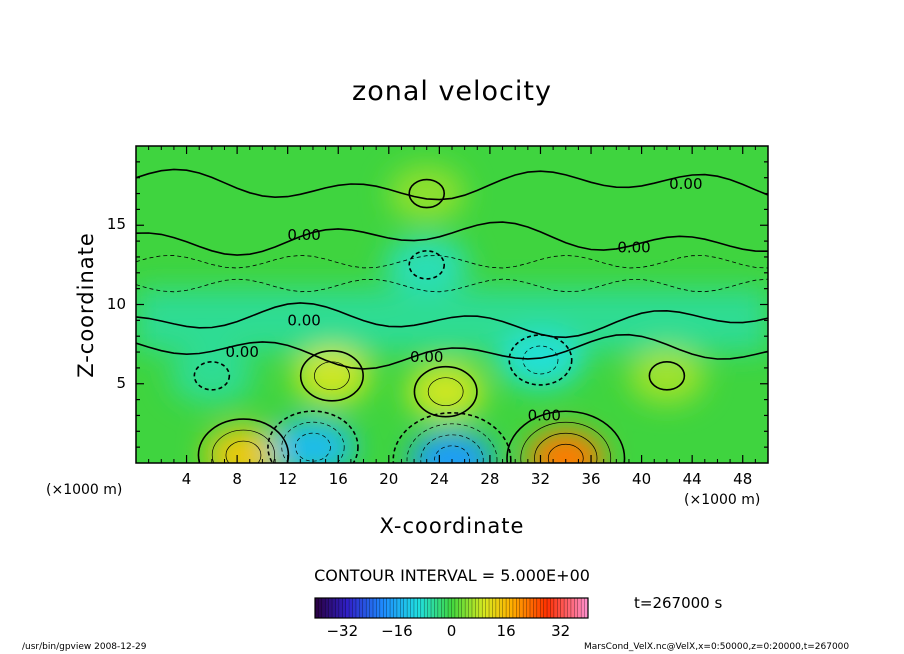  What do you see at coordinates (685, 184) in the screenshot?
I see `contour-label-0: 0.00` at bounding box center [685, 184].